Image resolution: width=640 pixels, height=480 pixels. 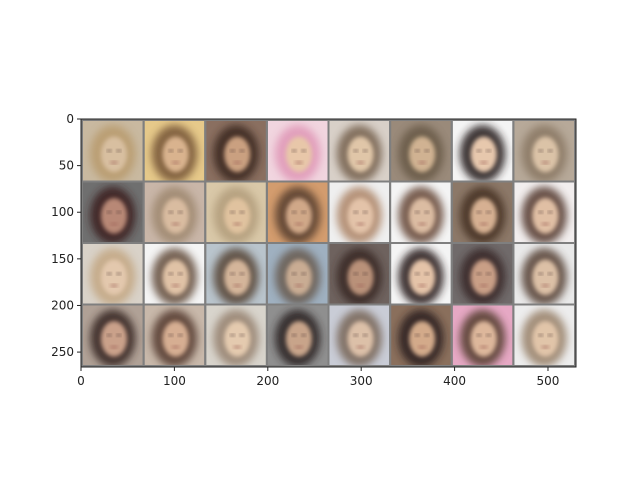 What do you see at coordinates (174, 381) in the screenshot?
I see `x-tick-label: 100` at bounding box center [174, 381].